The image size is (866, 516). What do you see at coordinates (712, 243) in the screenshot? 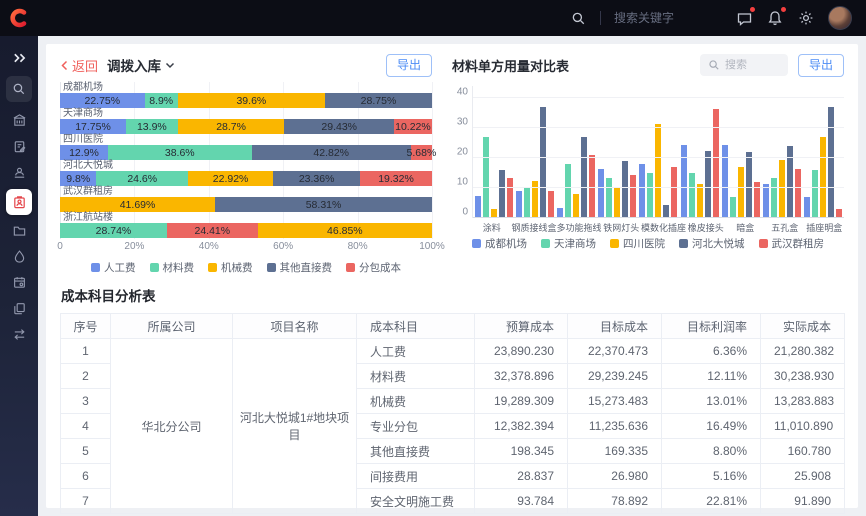
I see `legend-item: 河北大悦城` at bounding box center [712, 243].